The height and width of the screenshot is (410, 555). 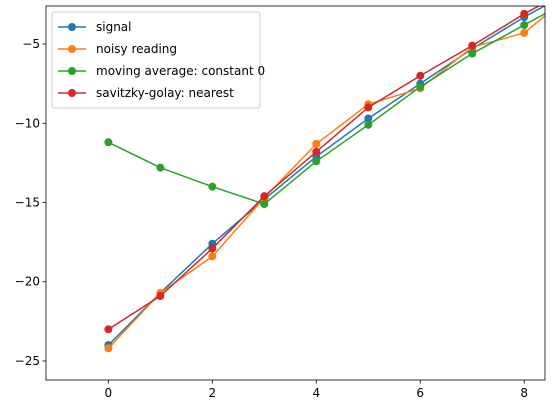 What do you see at coordinates (27, 361) in the screenshot?
I see `y-tick-label: −25` at bounding box center [27, 361].